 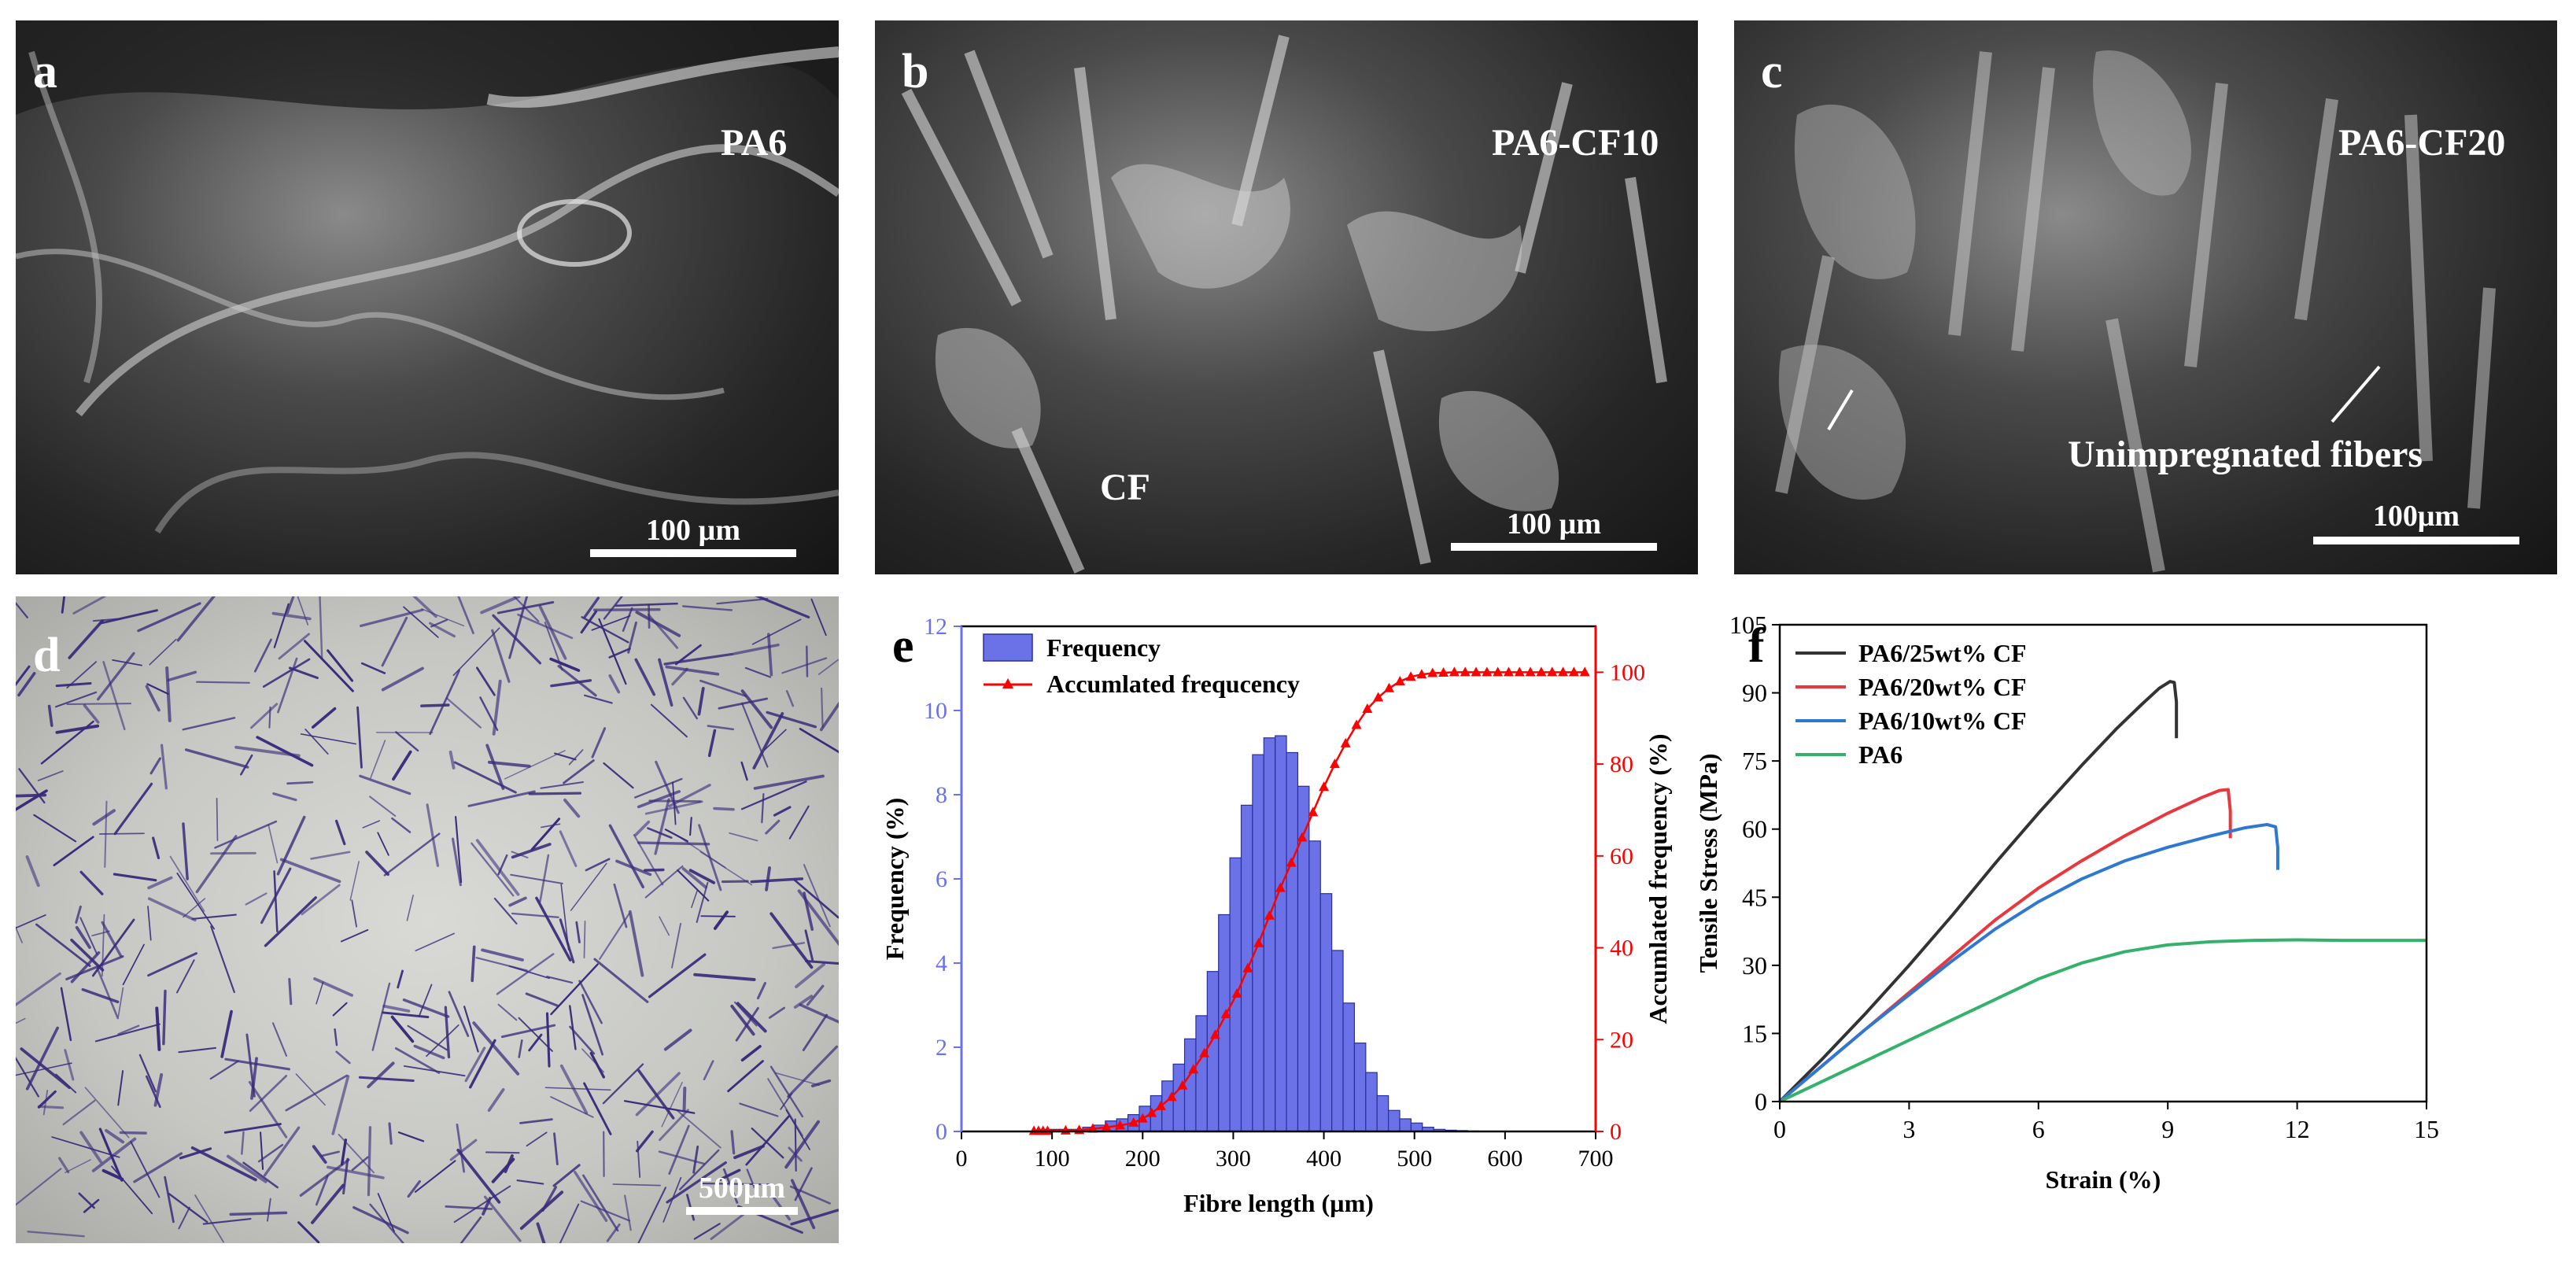 I want to click on panel-letter-a: a, so click(x=45, y=71).